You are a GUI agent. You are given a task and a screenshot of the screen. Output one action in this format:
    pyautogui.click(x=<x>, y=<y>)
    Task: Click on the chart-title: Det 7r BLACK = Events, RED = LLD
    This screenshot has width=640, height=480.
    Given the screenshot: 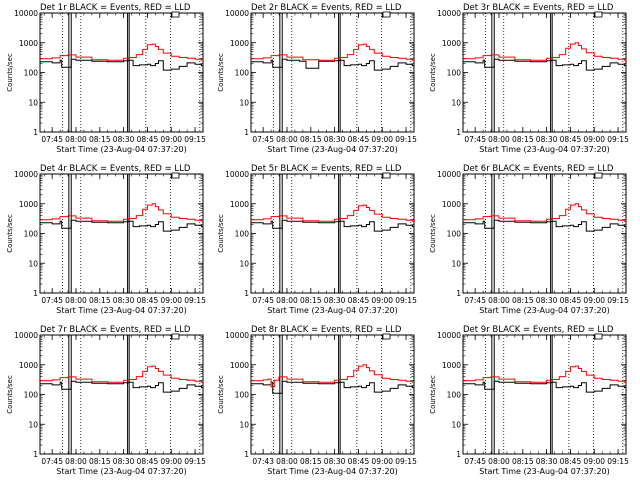 What is the action you would take?
    pyautogui.click(x=115, y=330)
    